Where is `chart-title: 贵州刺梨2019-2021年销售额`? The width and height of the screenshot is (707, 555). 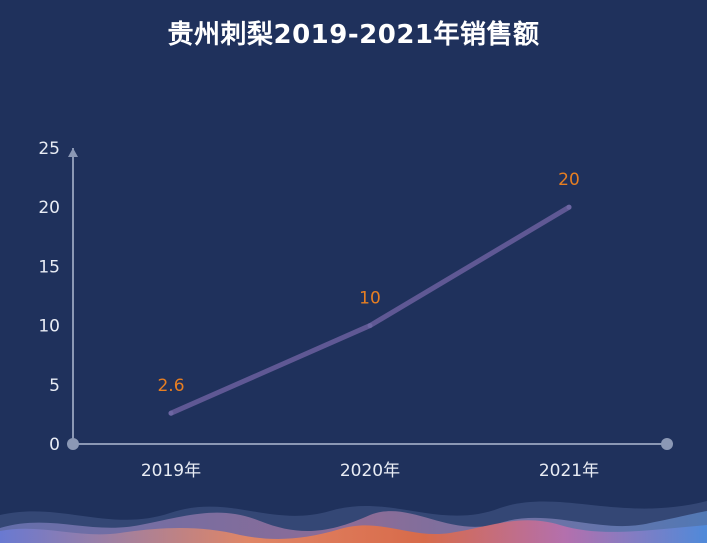 chart-title: 贵州刺梨2019-2021年销售额 is located at coordinates (353, 35).